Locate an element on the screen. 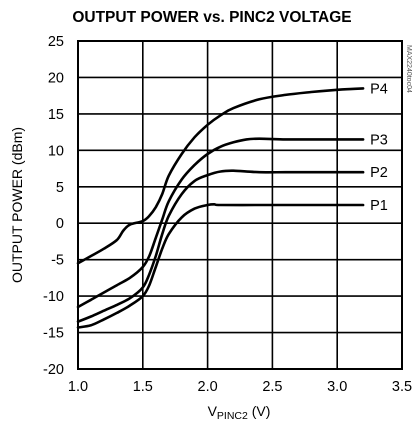 Image resolution: width=414 pixels, height=427 pixels. y-tick-label: -5 is located at coordinates (57, 261).